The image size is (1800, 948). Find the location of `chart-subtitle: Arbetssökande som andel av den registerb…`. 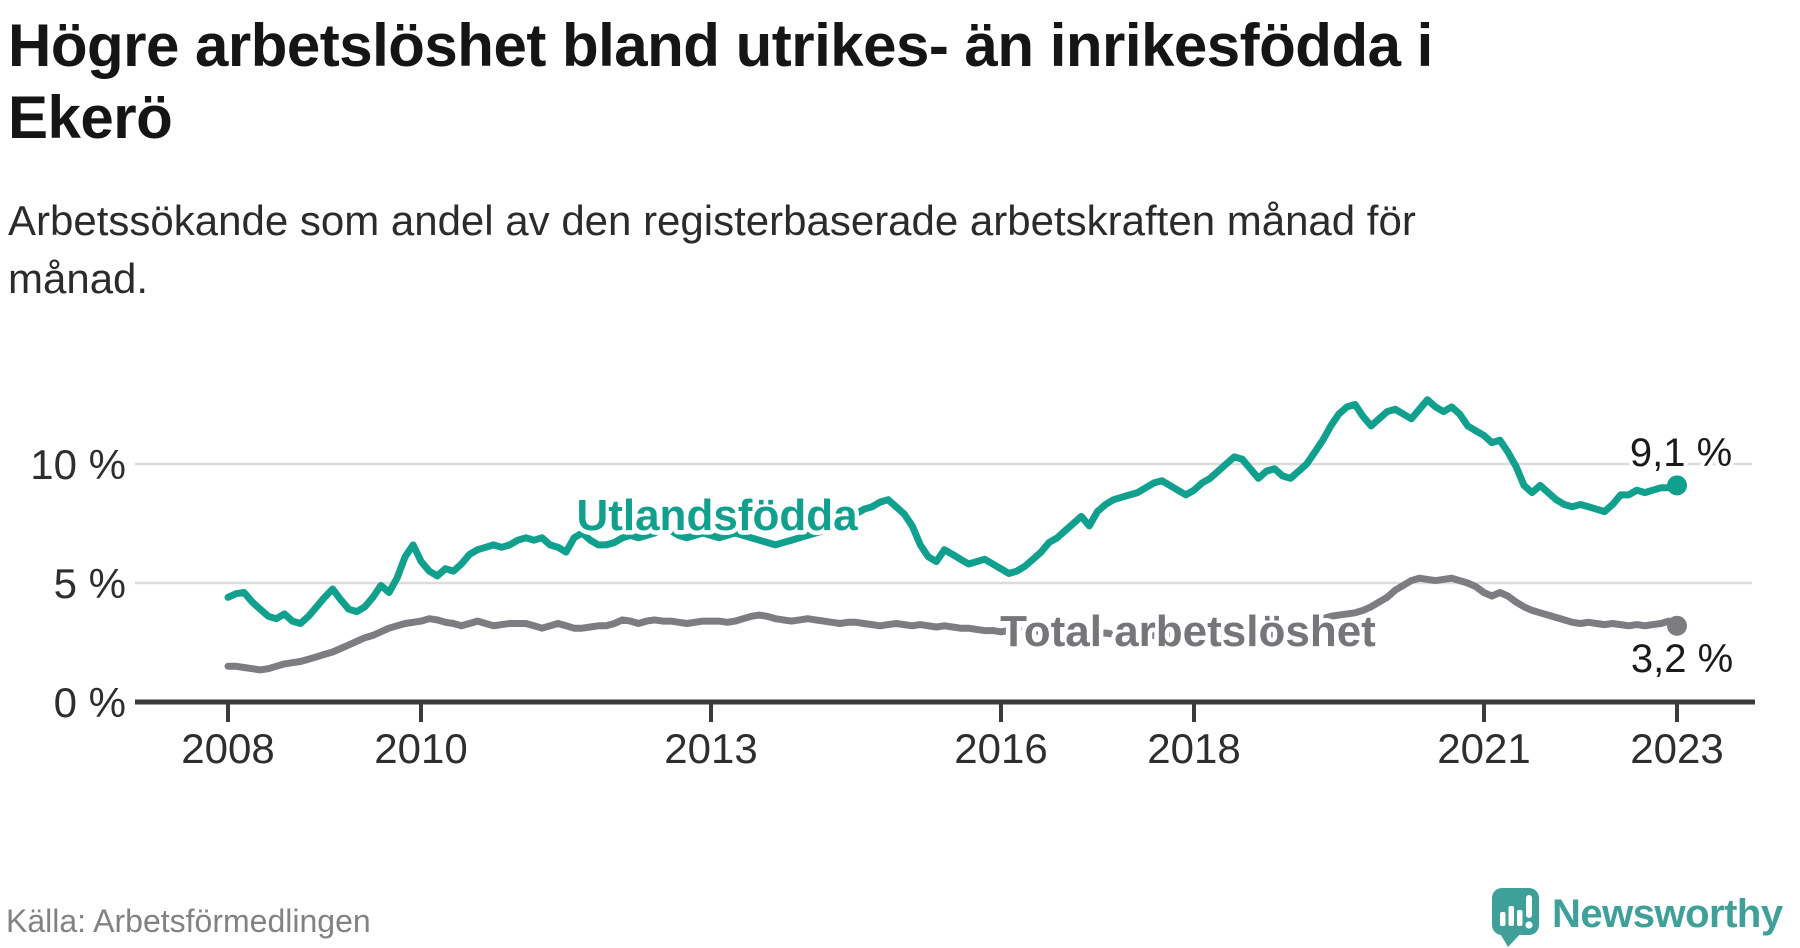

chart-subtitle: Arbetssökande som andel av den registerb… is located at coordinates (788, 250).